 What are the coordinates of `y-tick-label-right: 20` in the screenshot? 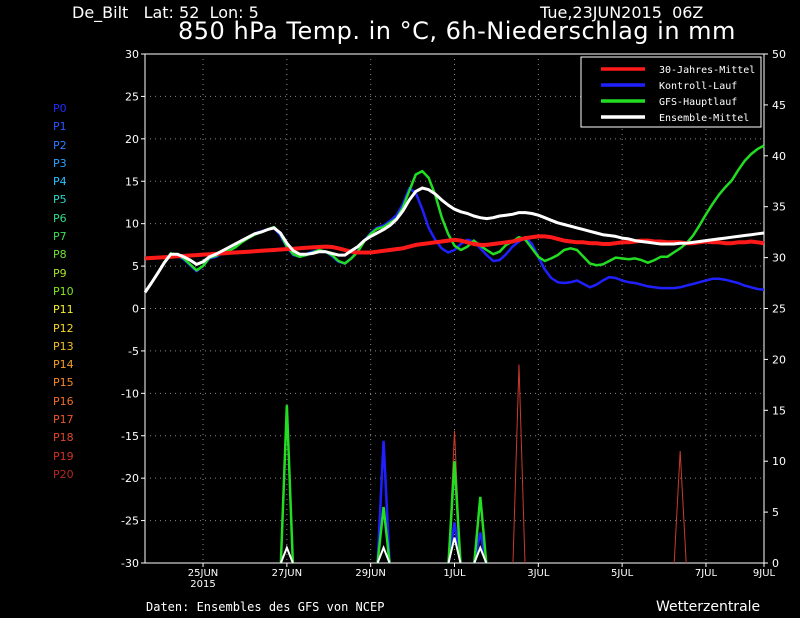 It's located at (779, 359).